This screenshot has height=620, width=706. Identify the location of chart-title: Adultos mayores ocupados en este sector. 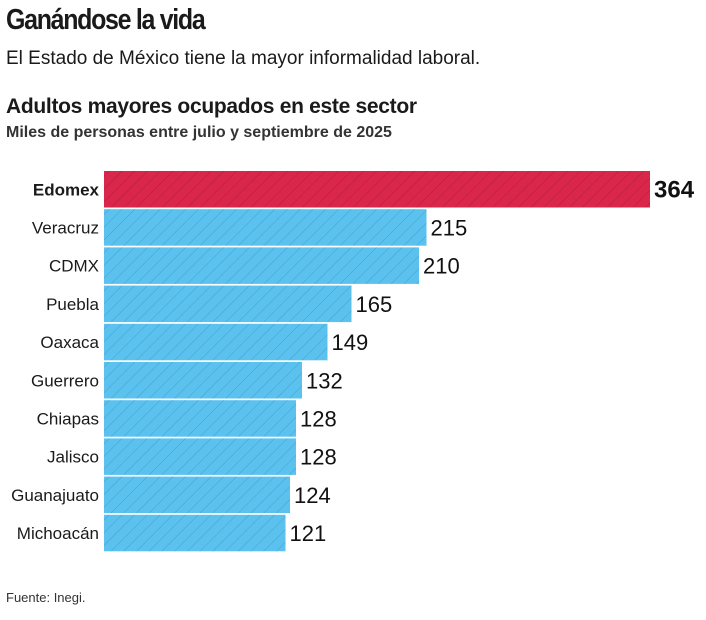
(211, 106).